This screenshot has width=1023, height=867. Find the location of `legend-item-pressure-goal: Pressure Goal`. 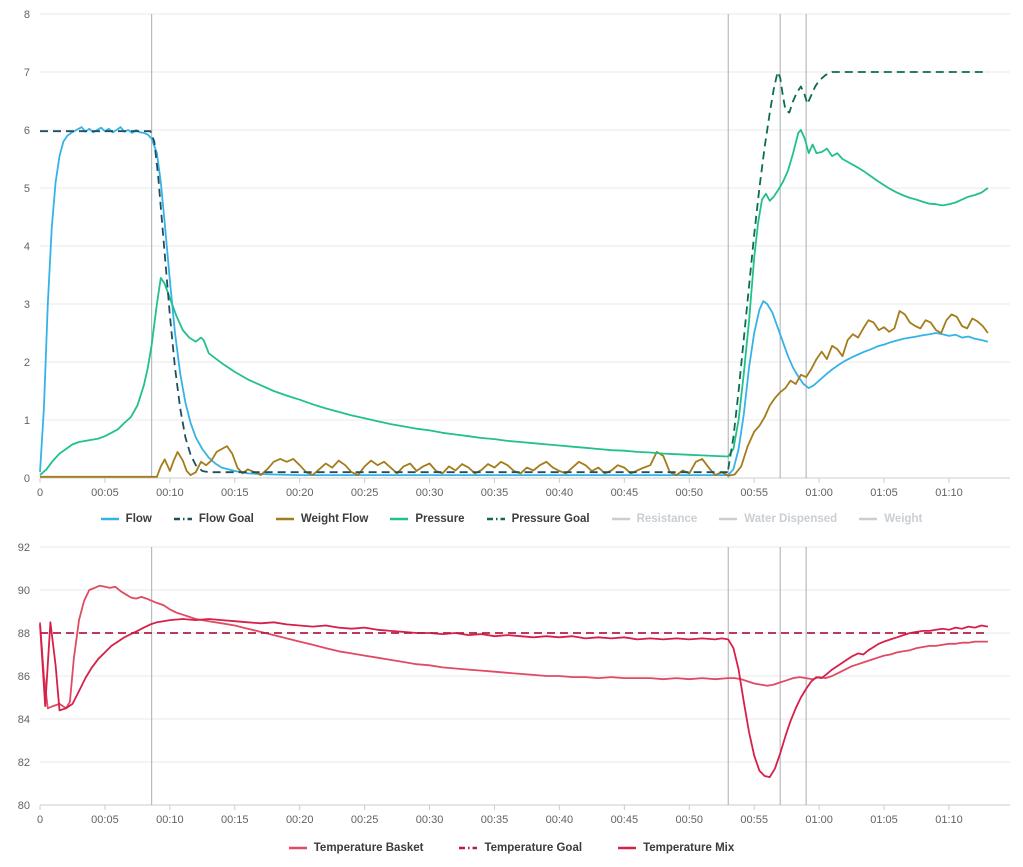

legend-item-pressure-goal: Pressure Goal is located at coordinates (538, 519).